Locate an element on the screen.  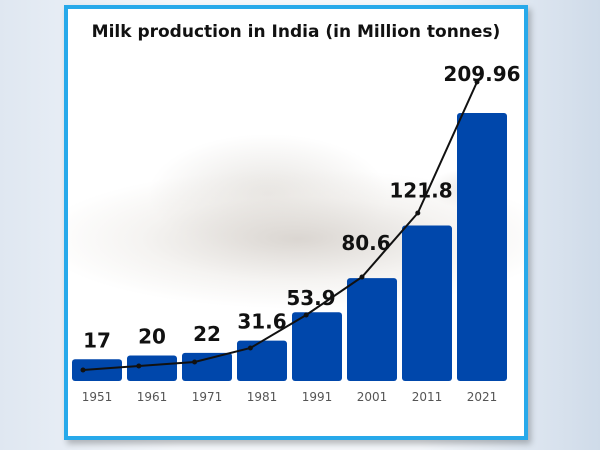
x-tick-label: 2011 is located at coordinates (427, 397).